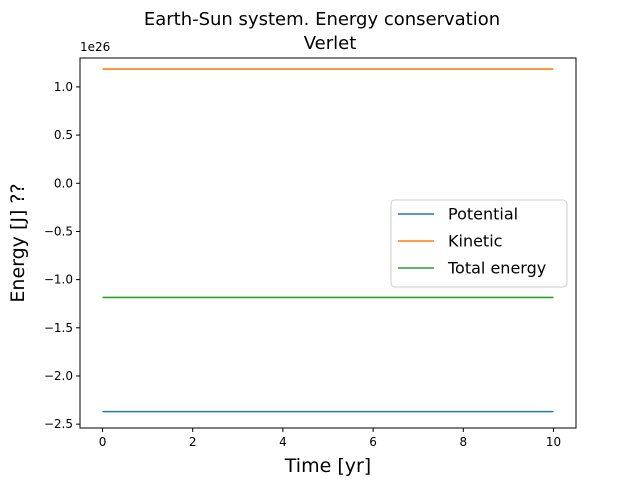  Describe the element at coordinates (322, 19) in the screenshot. I see `chart-title: Earth-Sun system. Energy conservation` at that location.